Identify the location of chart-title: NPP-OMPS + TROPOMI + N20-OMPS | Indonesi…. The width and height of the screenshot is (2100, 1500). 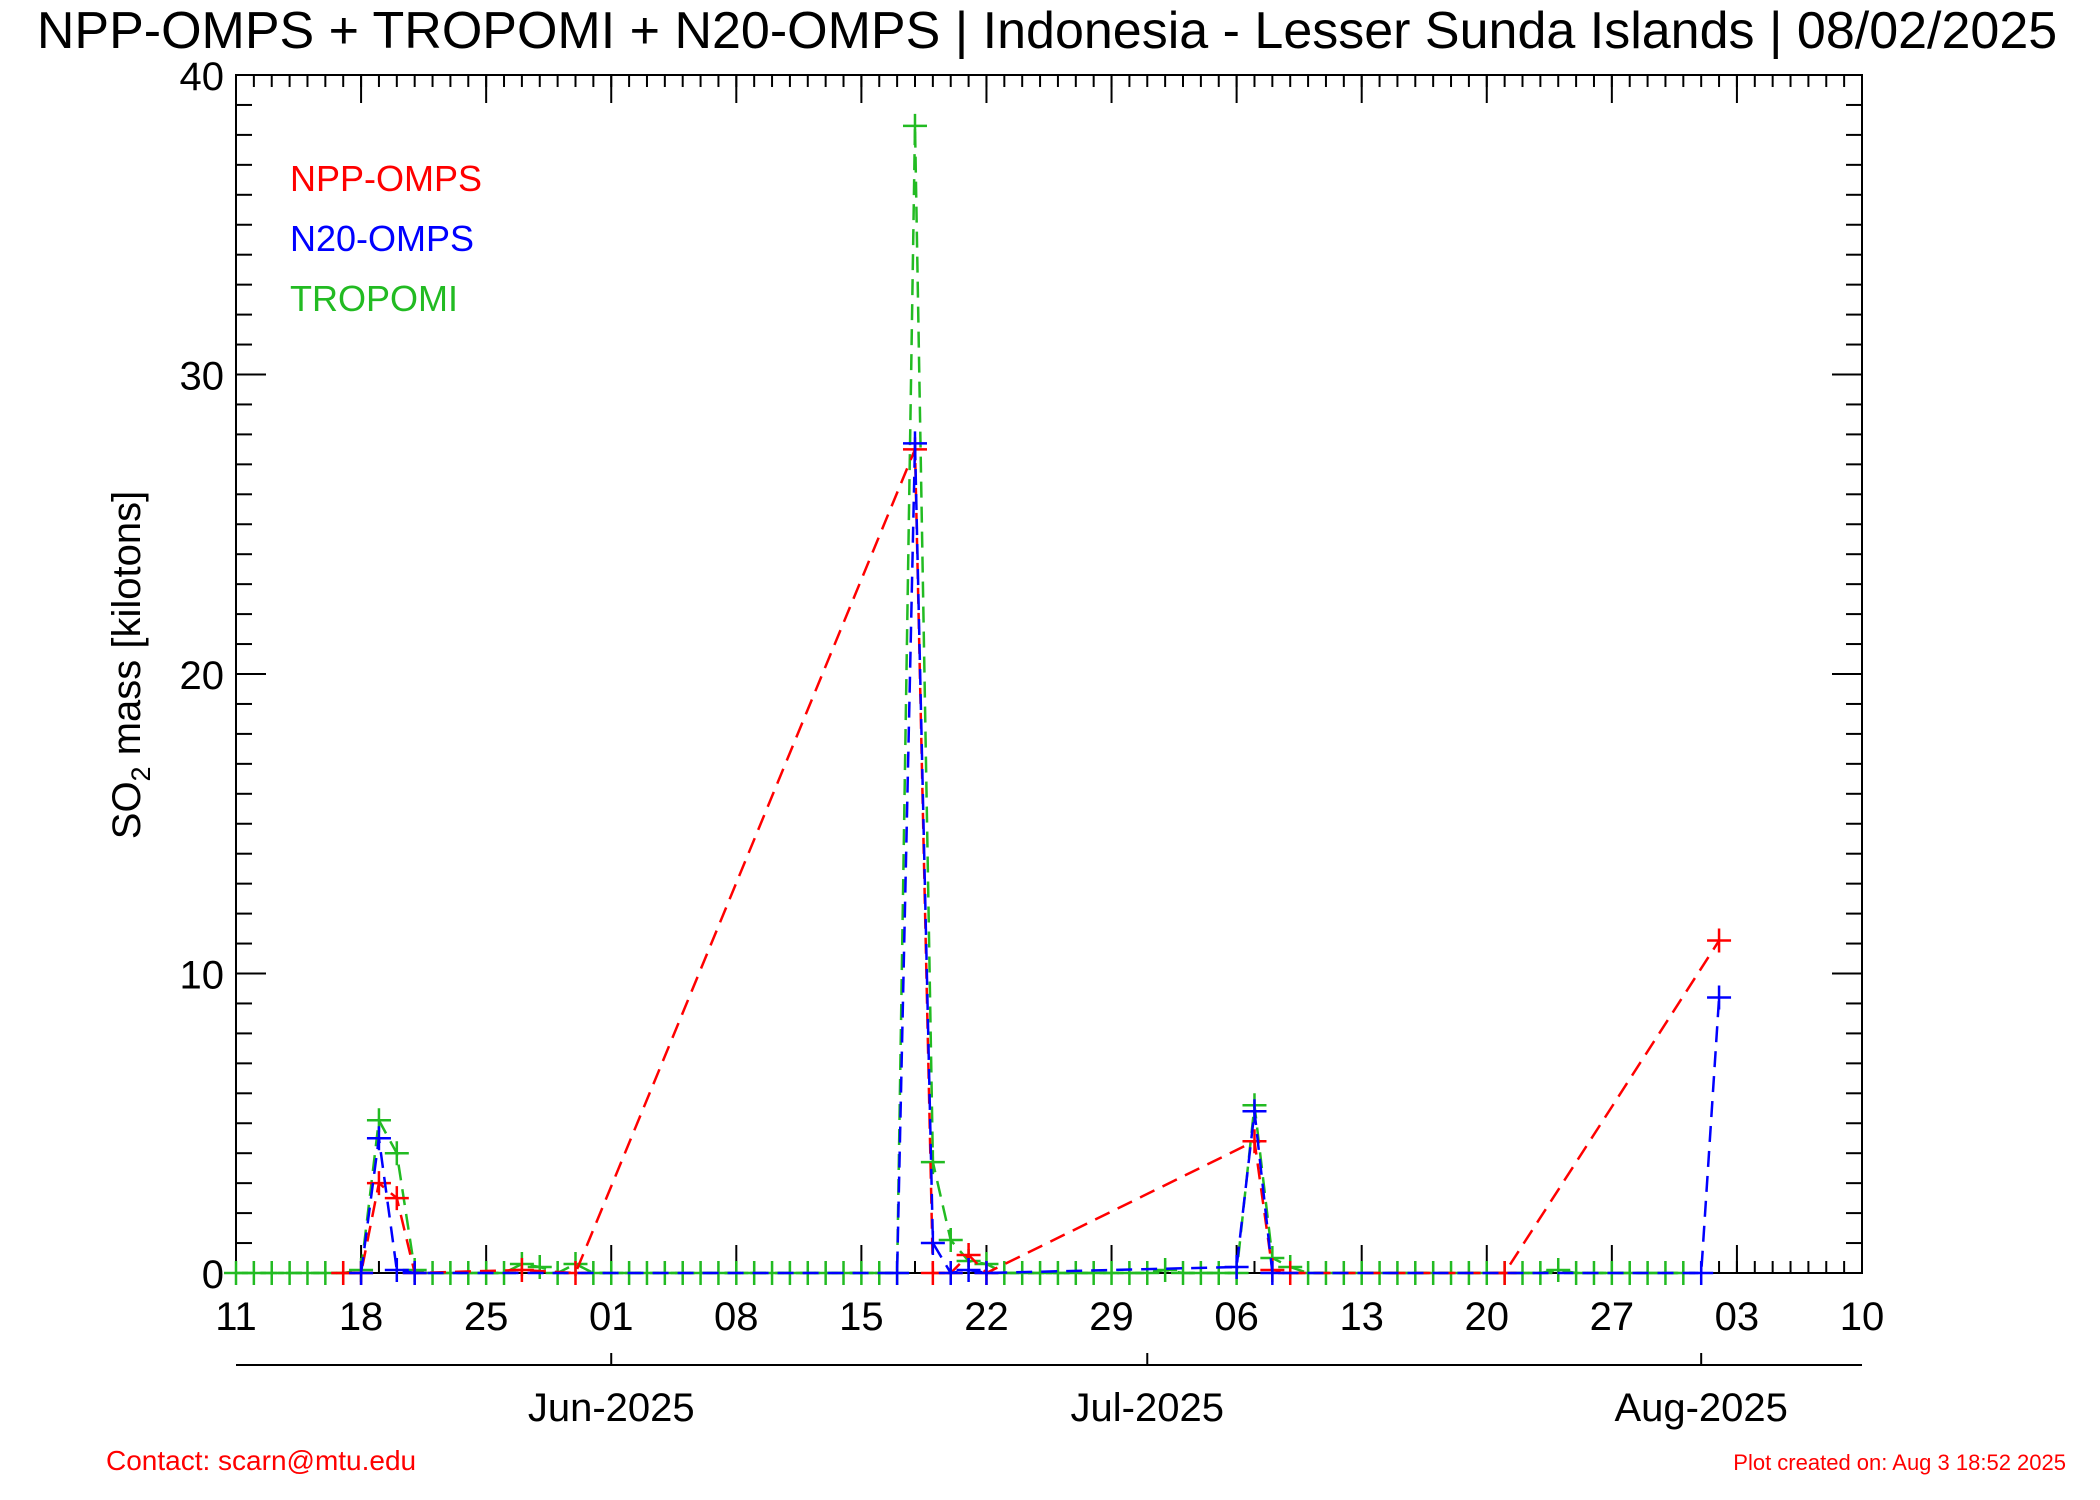
(1047, 31).